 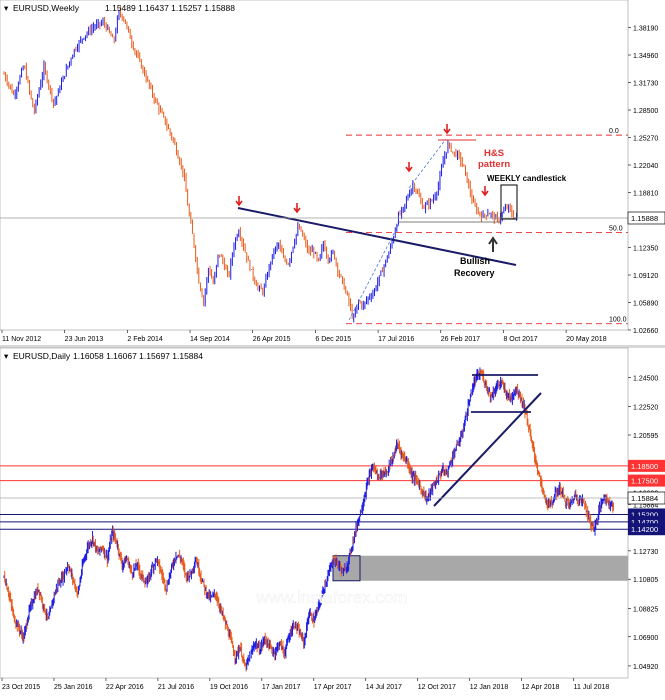 What do you see at coordinates (645, 408) in the screenshot?
I see `y-tick-label: 1.22520` at bounding box center [645, 408].